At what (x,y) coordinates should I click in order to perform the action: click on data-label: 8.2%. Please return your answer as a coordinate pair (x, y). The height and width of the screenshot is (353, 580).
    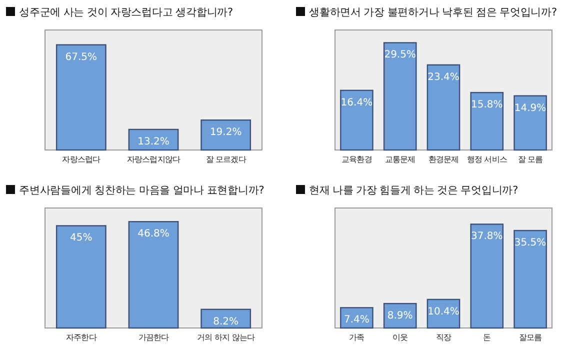
    Looking at the image, I should click on (226, 322).